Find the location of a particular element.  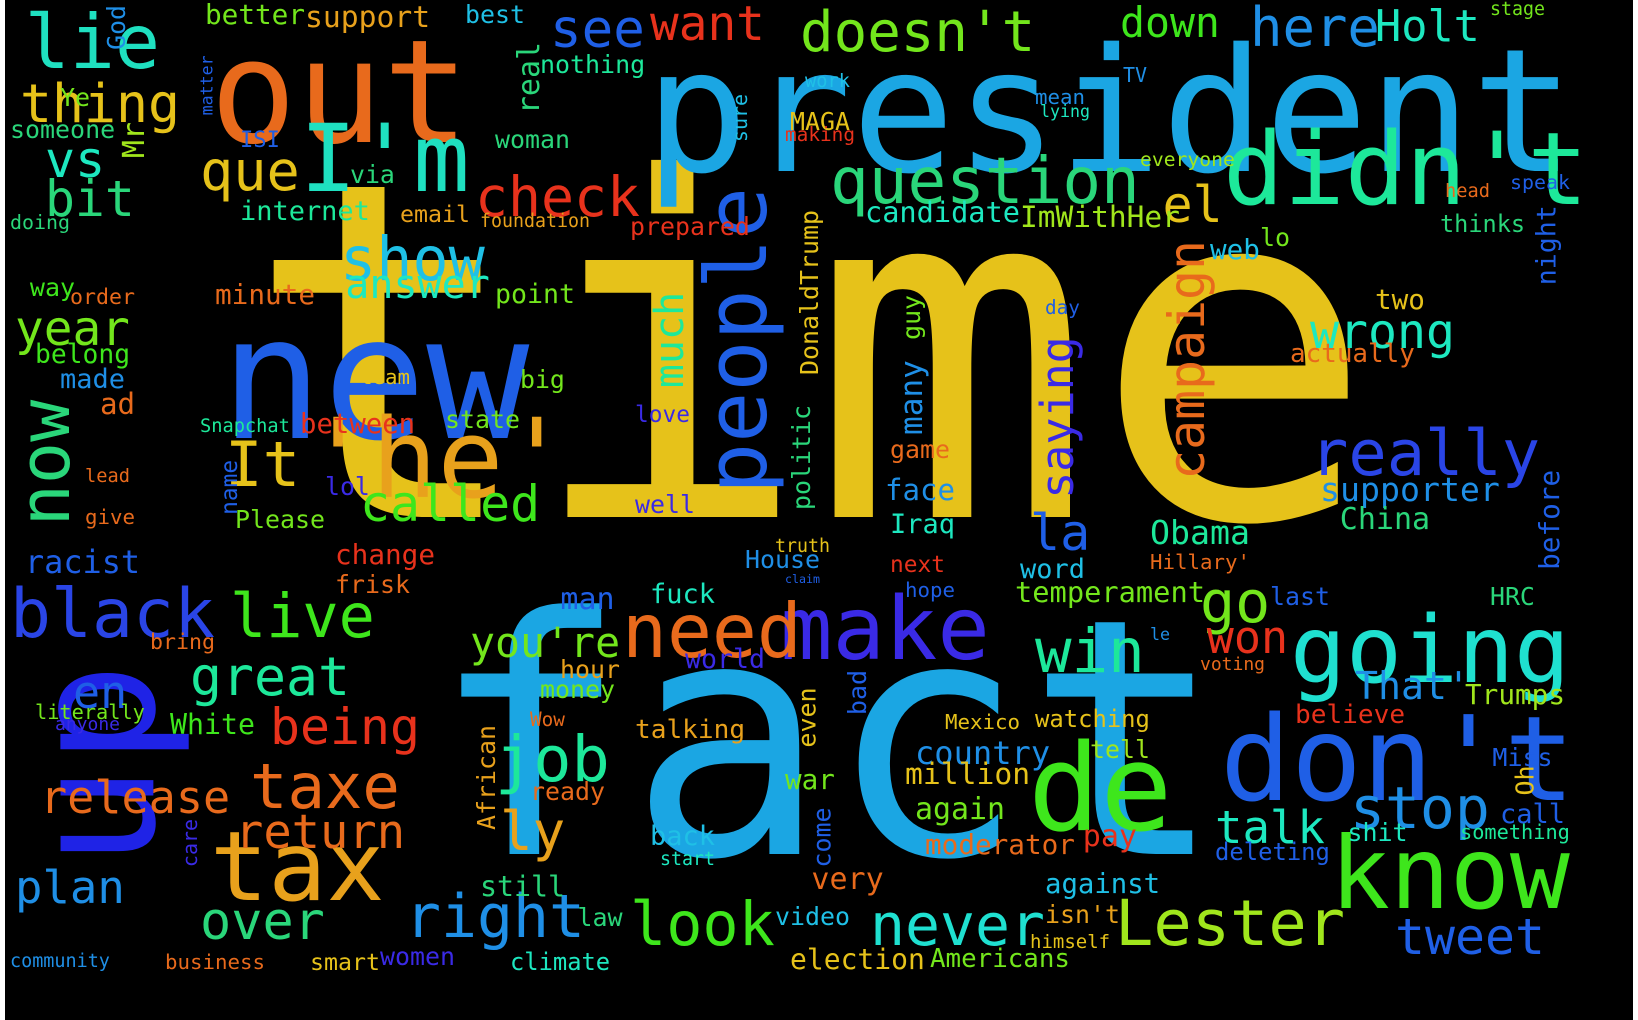

cloud-word: need is located at coordinates (712, 632).